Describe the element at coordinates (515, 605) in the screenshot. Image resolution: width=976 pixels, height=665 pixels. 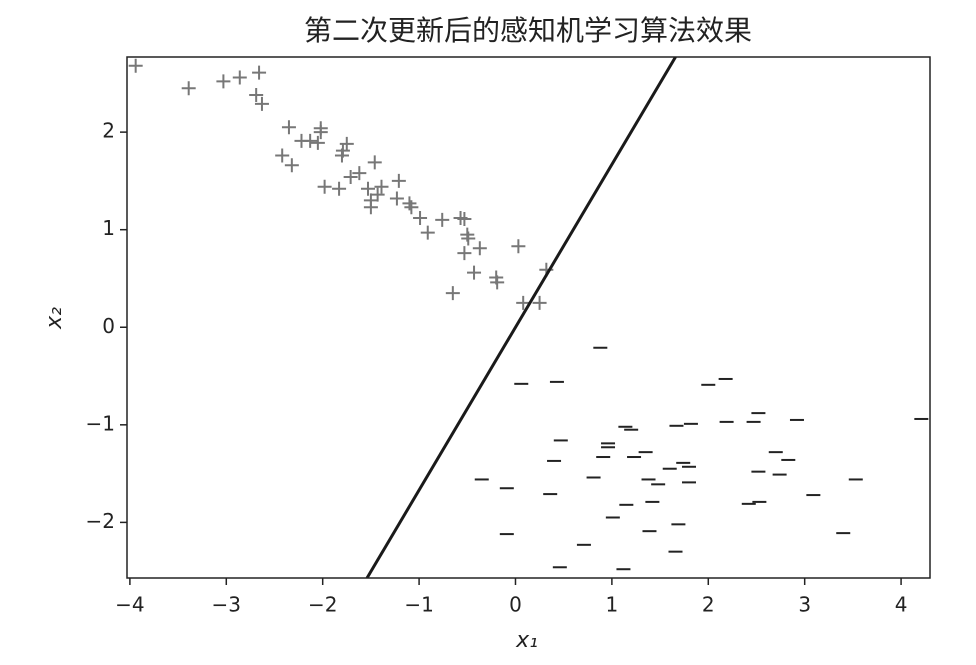
I see `x-tick-label: 0` at that location.